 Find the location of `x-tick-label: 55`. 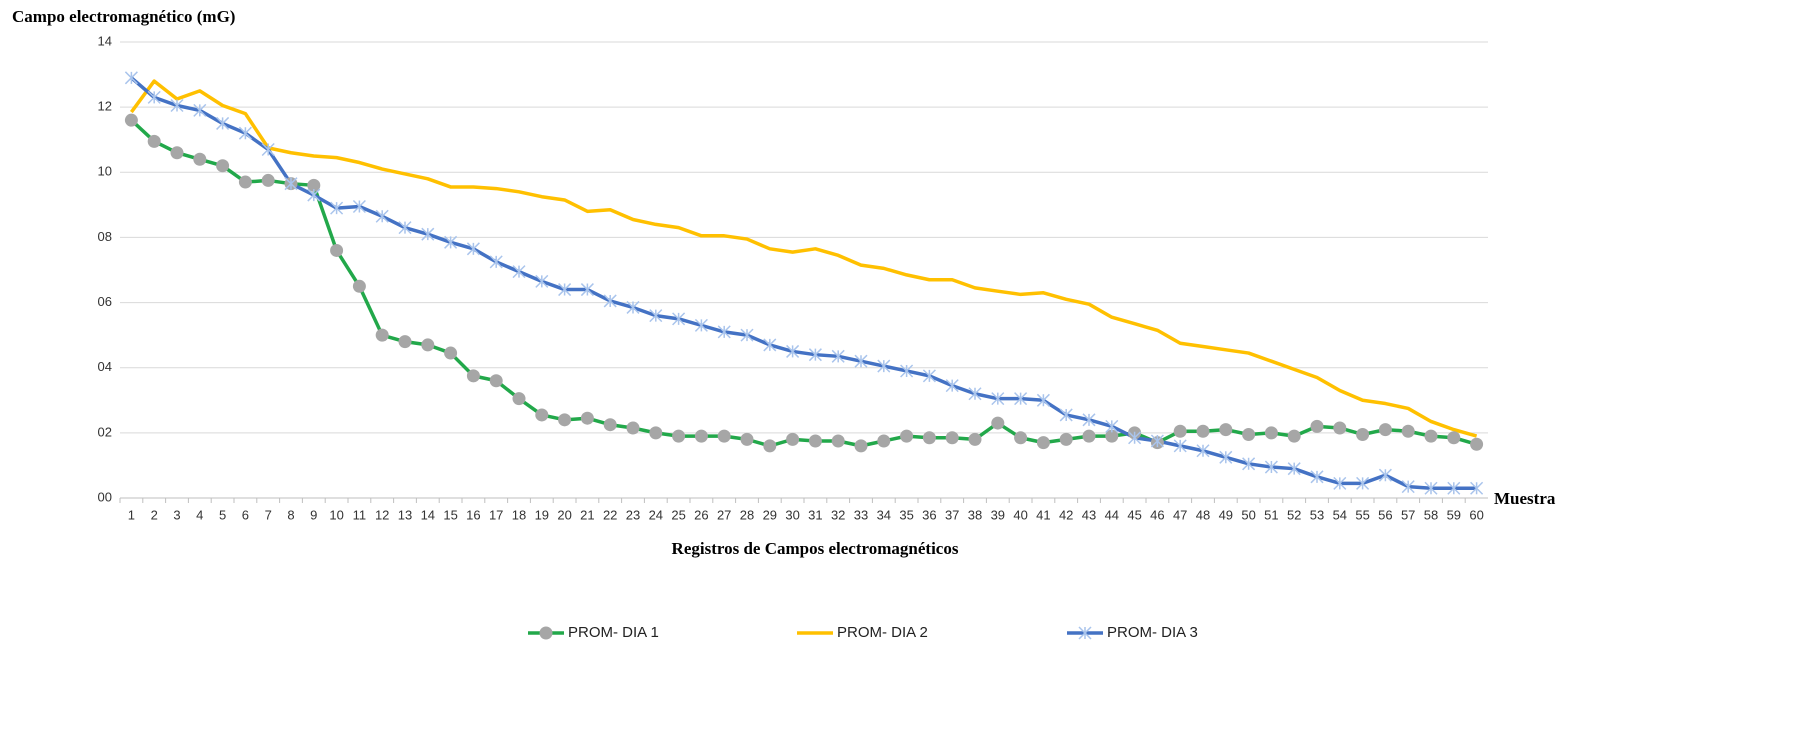

x-tick-label: 55 is located at coordinates (1362, 514).